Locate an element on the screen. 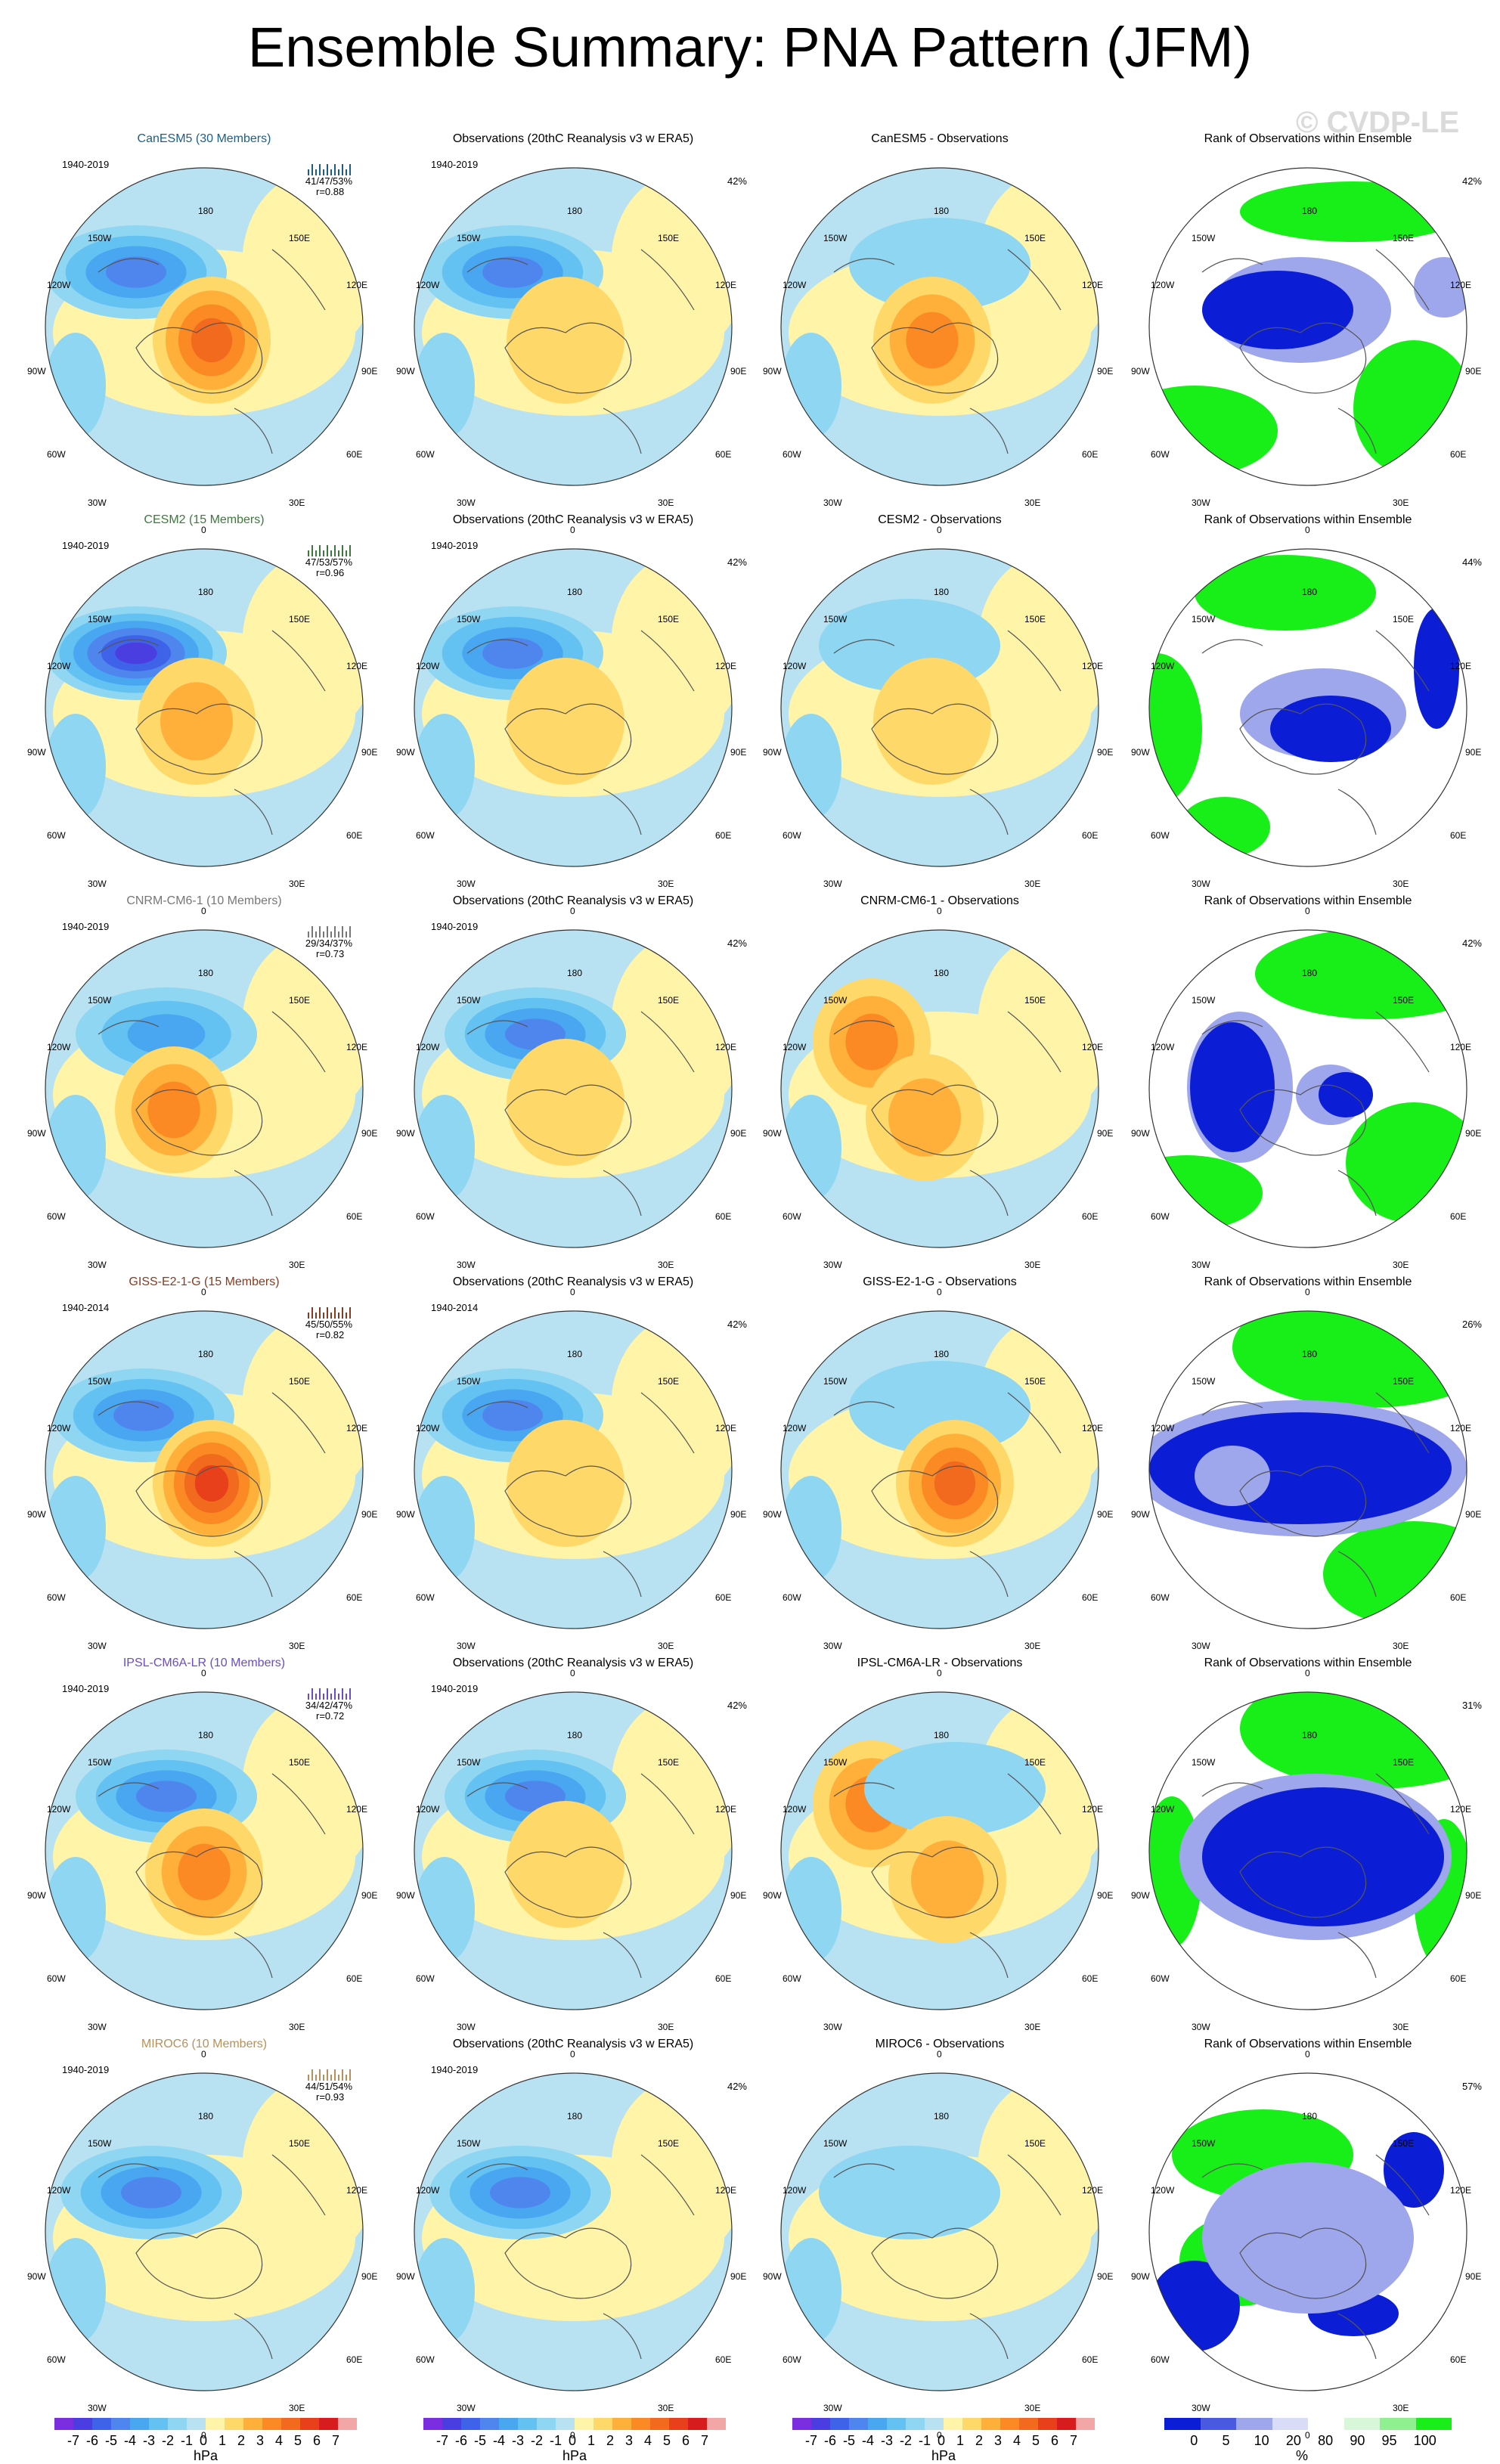 The image size is (1500, 2464). colorbar-tick-label: 10 is located at coordinates (1262, 2441).